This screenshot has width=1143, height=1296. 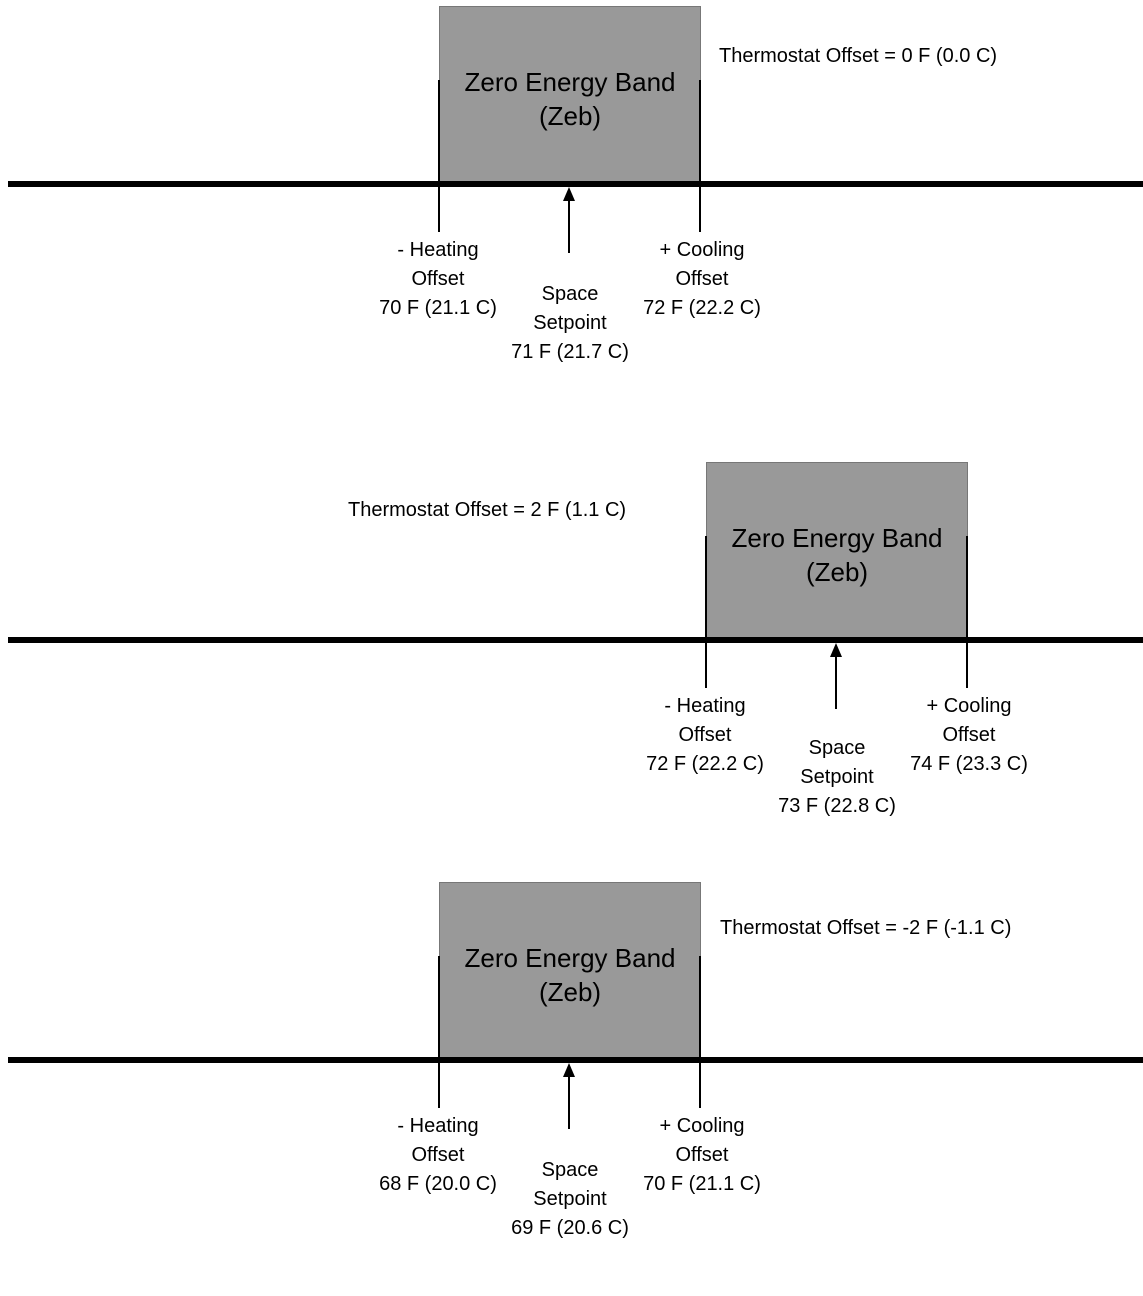 What do you see at coordinates (837, 806) in the screenshot?
I see `setpoint-value: 73 F (22.8 C)` at bounding box center [837, 806].